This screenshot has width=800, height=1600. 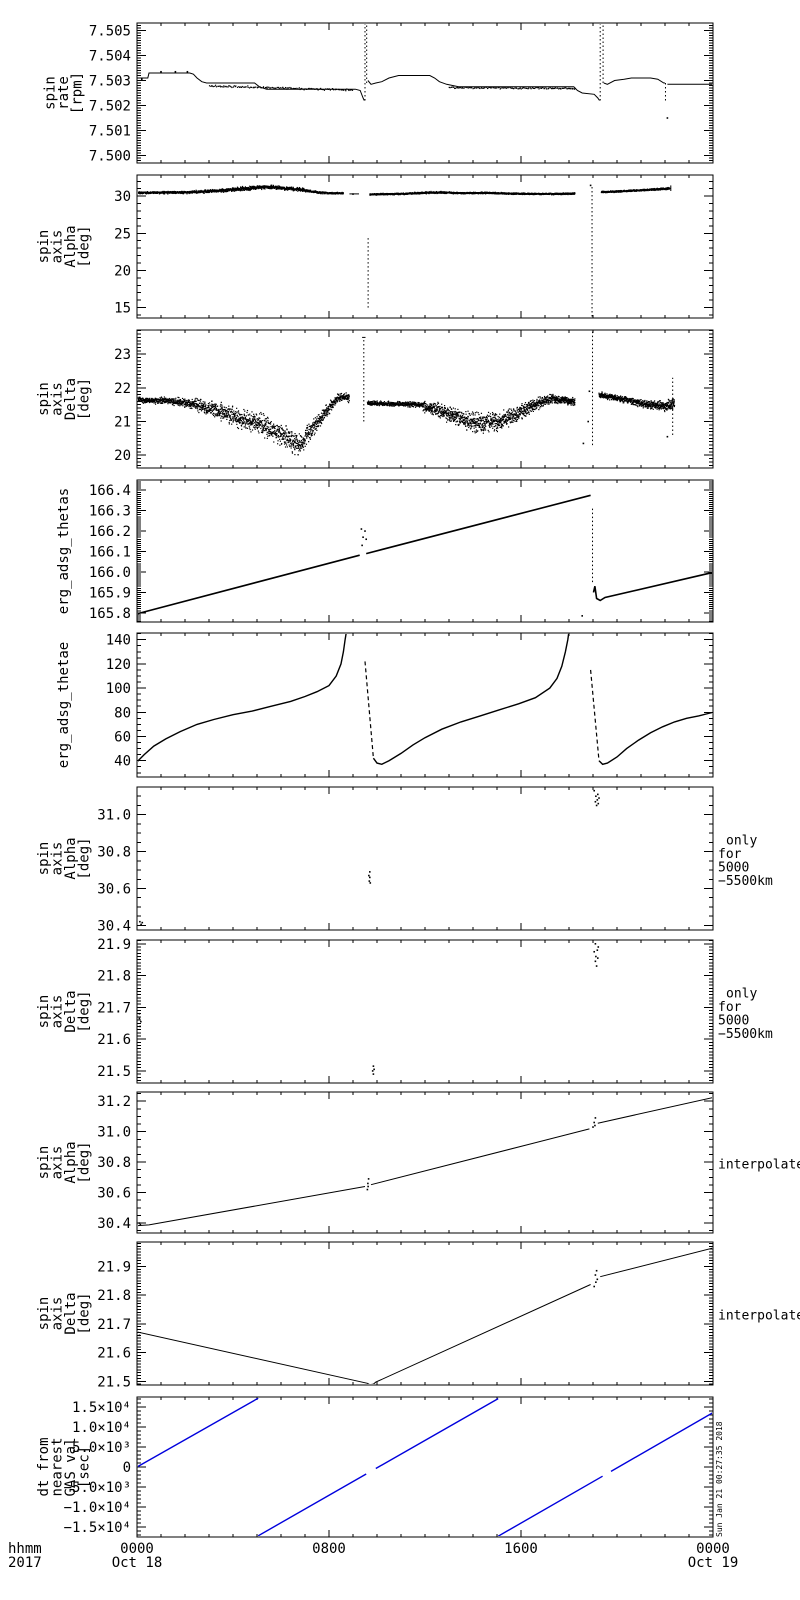 What do you see at coordinates (745, 881) in the screenshot?
I see `annotation-line: −5500km` at bounding box center [745, 881].